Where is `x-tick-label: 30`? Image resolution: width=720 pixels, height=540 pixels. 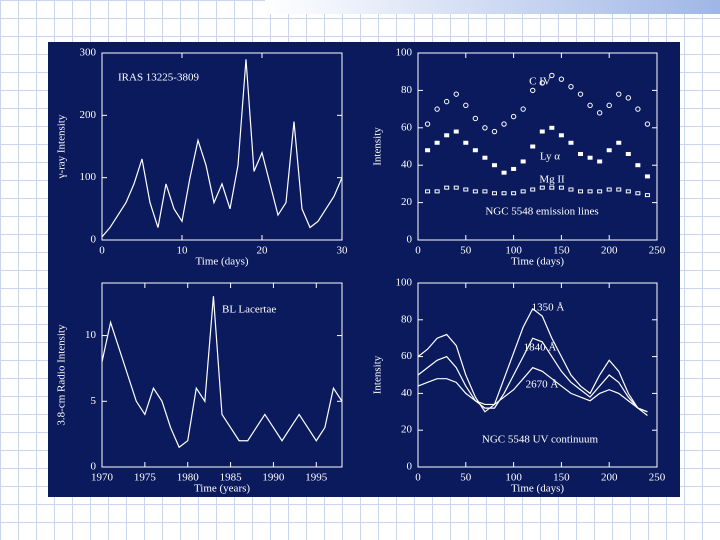
x-tick-label: 30 is located at coordinates (343, 251).